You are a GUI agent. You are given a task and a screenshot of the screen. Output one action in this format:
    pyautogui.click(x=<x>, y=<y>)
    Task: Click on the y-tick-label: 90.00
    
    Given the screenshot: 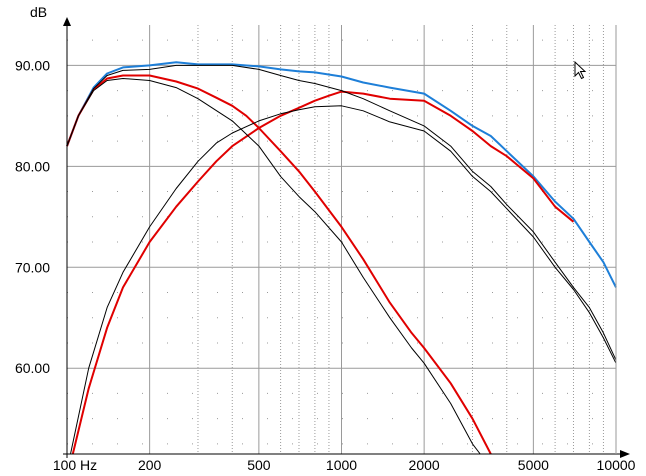 What is the action you would take?
    pyautogui.click(x=32, y=65)
    